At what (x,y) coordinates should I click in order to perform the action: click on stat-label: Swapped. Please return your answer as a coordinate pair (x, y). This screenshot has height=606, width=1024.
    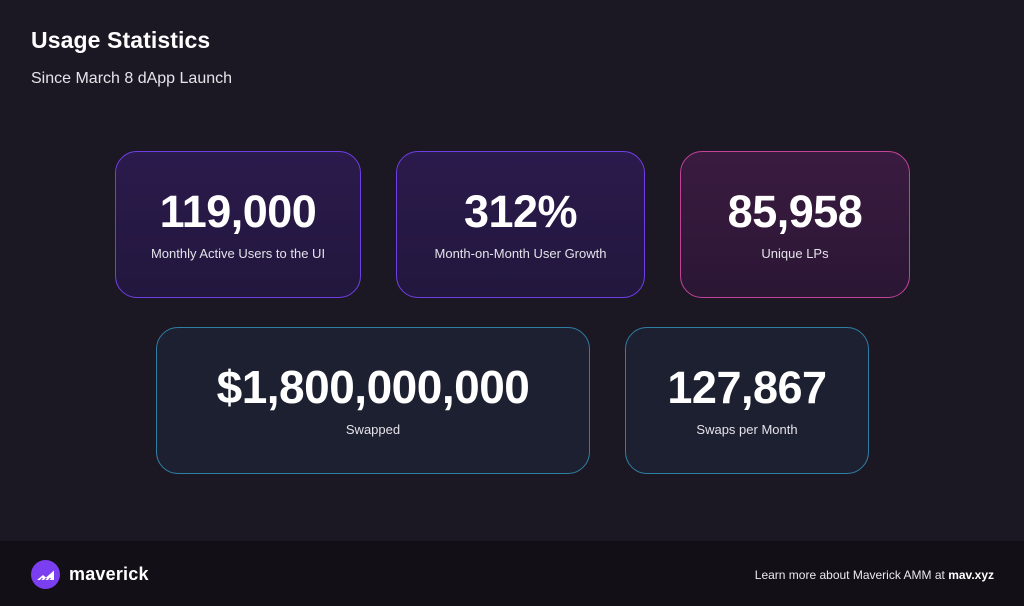
    Looking at the image, I should click on (373, 429).